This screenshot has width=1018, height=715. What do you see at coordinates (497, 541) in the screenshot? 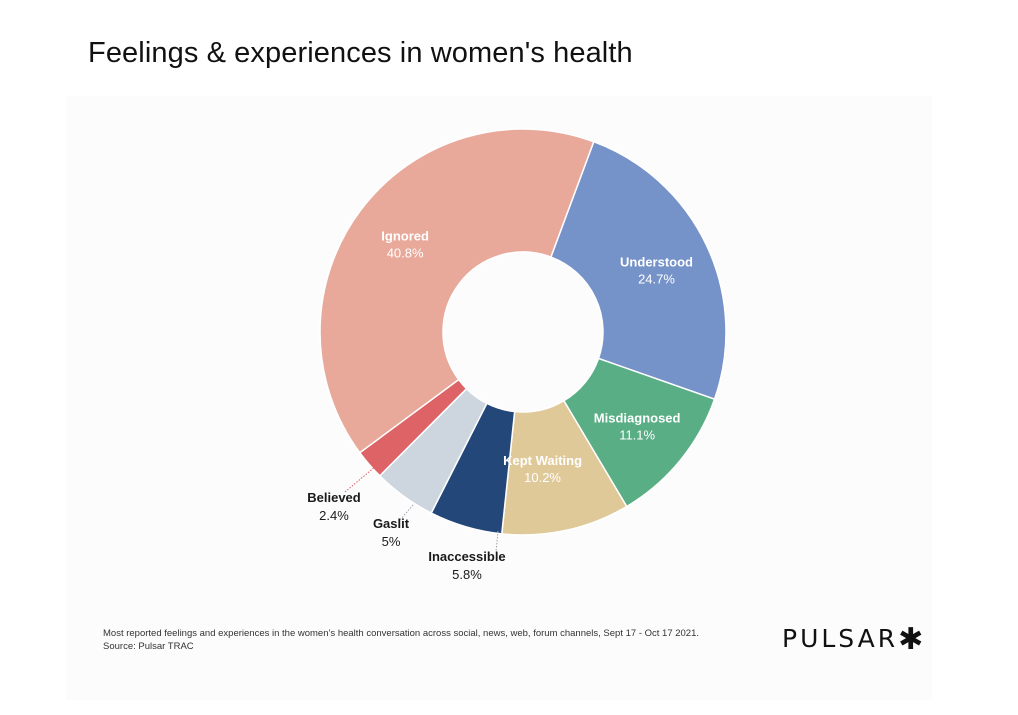
I see `leader-inaccessible` at bounding box center [497, 541].